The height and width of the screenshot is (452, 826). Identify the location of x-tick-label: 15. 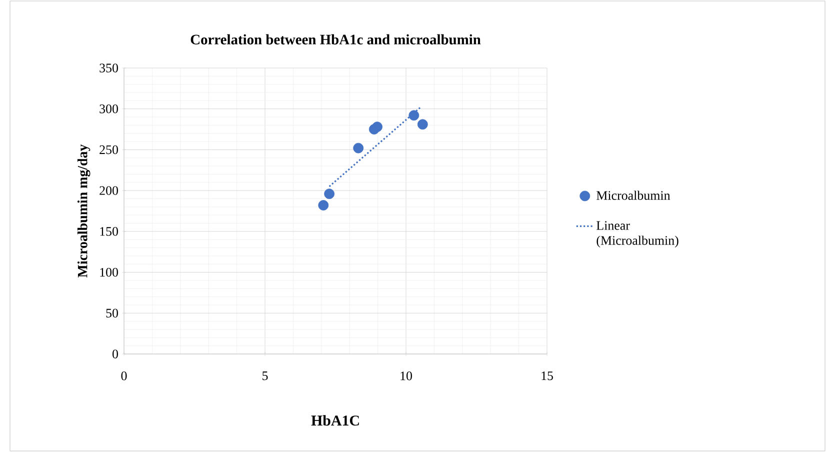
(547, 376).